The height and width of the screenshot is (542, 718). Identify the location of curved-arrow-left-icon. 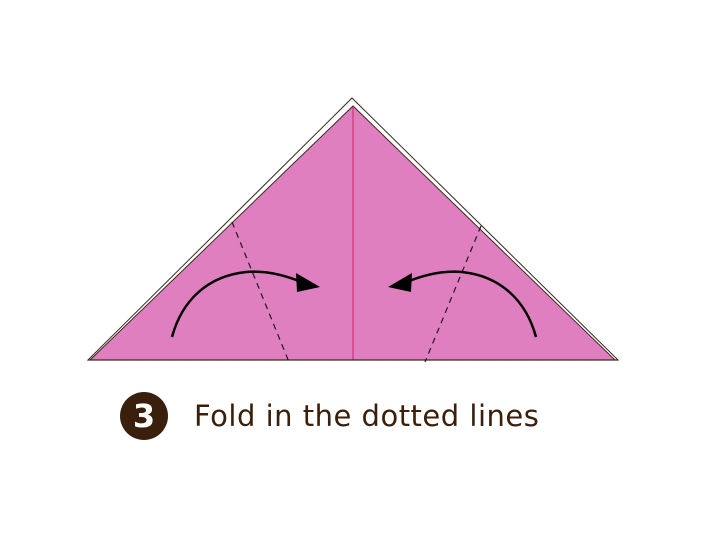
(469, 304).